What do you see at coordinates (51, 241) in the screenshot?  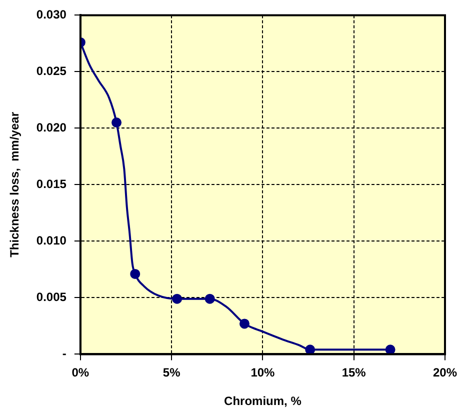 I see `y-tick-label: 0.010` at bounding box center [51, 241].